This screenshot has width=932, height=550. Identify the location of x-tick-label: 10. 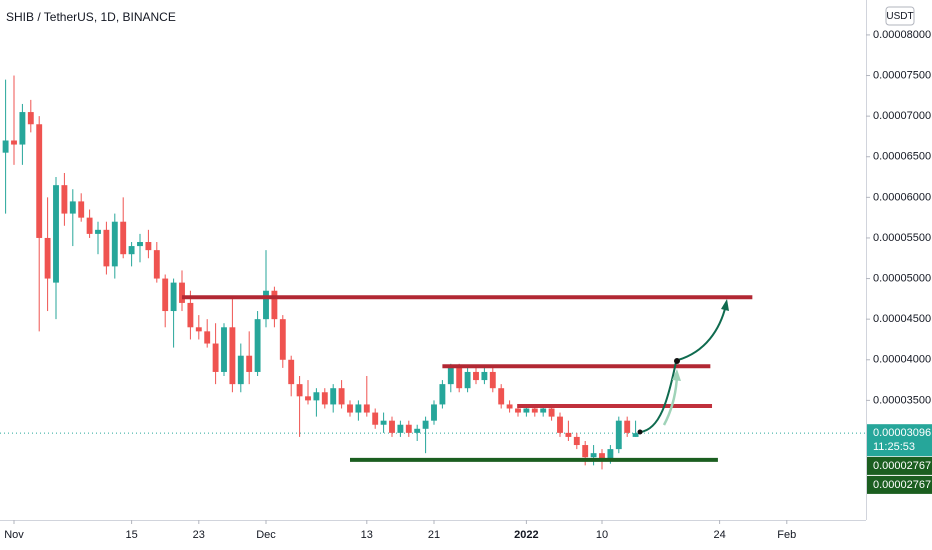
(602, 535).